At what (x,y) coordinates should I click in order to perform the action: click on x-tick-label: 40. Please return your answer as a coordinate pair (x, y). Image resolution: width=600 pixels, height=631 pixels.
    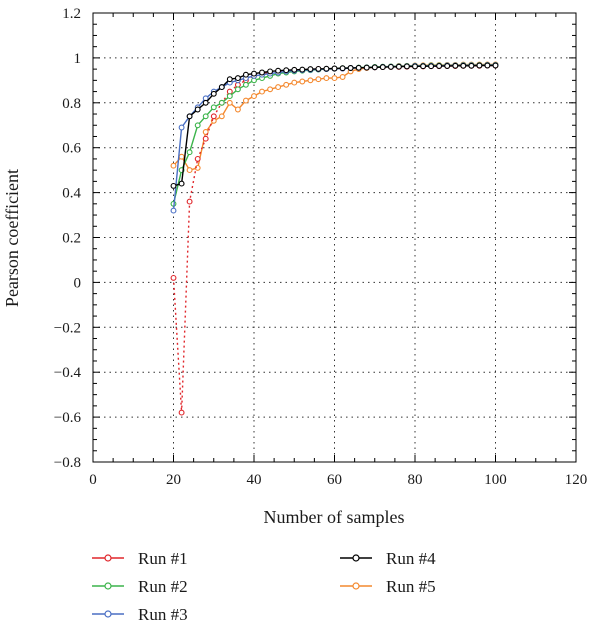
    Looking at the image, I should click on (254, 480).